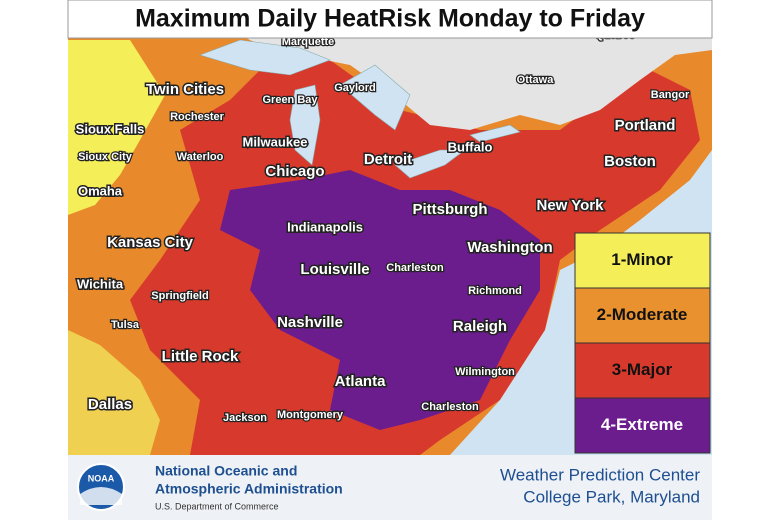 The height and width of the screenshot is (520, 780). Describe the element at coordinates (310, 415) in the screenshot. I see `city-label: Montgomery` at that location.